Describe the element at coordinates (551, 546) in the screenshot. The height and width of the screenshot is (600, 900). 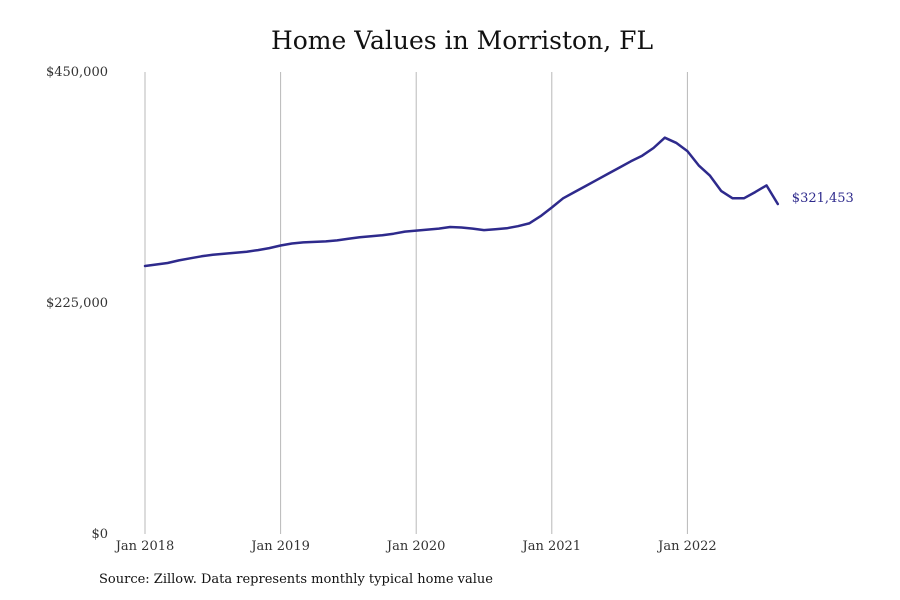
I see `x-tick-label: Jan 2021` at that location.